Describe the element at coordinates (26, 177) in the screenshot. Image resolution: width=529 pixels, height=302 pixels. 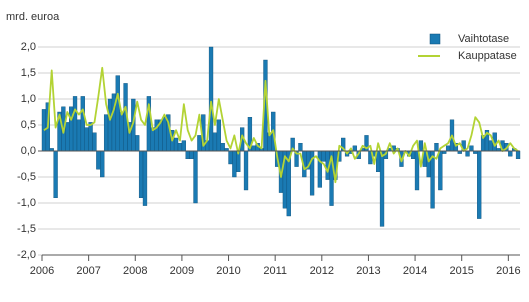
I see `y-tick-label: -0,5` at that location.